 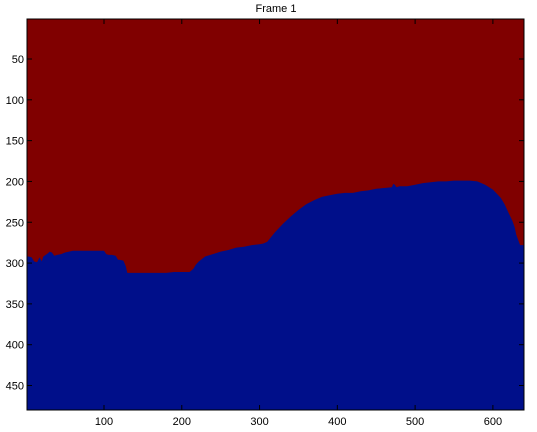 I want to click on x-tick-label: 200, so click(x=182, y=422).